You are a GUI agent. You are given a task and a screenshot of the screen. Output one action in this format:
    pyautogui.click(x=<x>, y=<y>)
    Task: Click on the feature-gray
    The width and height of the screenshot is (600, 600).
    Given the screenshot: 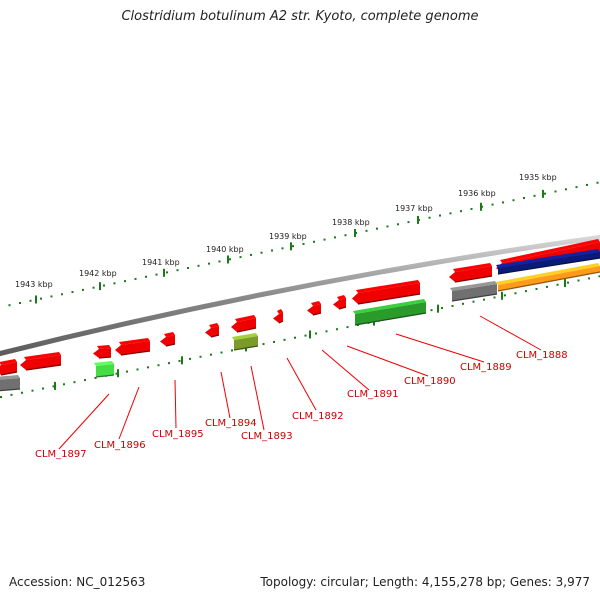 What is the action you would take?
    pyautogui.click(x=10, y=383)
    